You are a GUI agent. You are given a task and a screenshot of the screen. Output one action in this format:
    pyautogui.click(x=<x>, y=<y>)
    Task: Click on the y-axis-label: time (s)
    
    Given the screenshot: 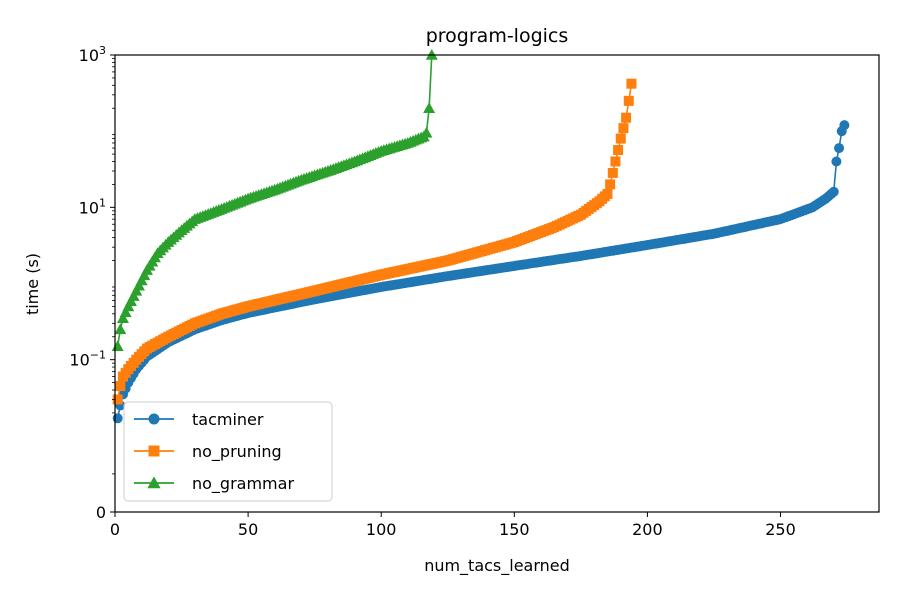 What is the action you would take?
    pyautogui.click(x=32, y=284)
    